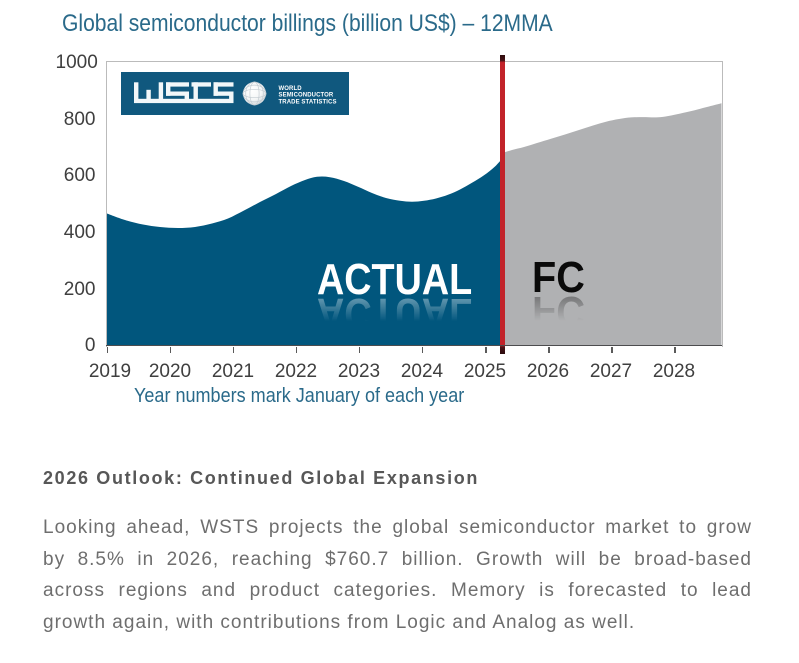 The image size is (799, 663). I want to click on svg-text: TRADE STATISTICS, so click(308, 102).